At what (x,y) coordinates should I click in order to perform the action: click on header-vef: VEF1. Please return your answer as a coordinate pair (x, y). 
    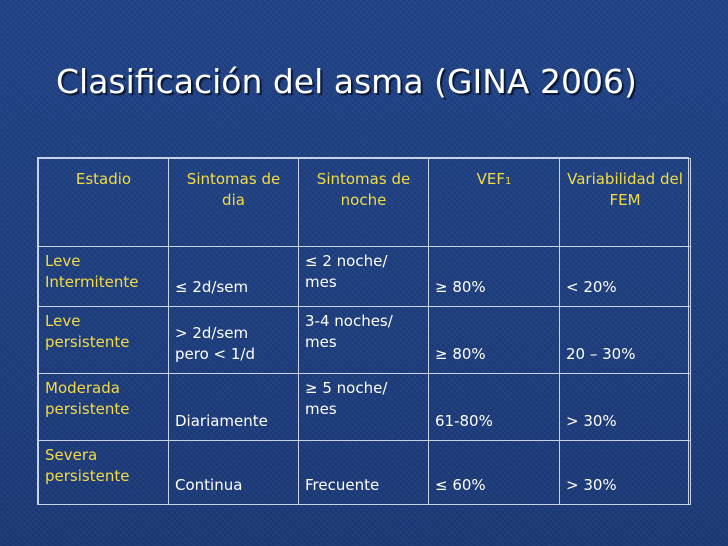
    Looking at the image, I should click on (494, 202).